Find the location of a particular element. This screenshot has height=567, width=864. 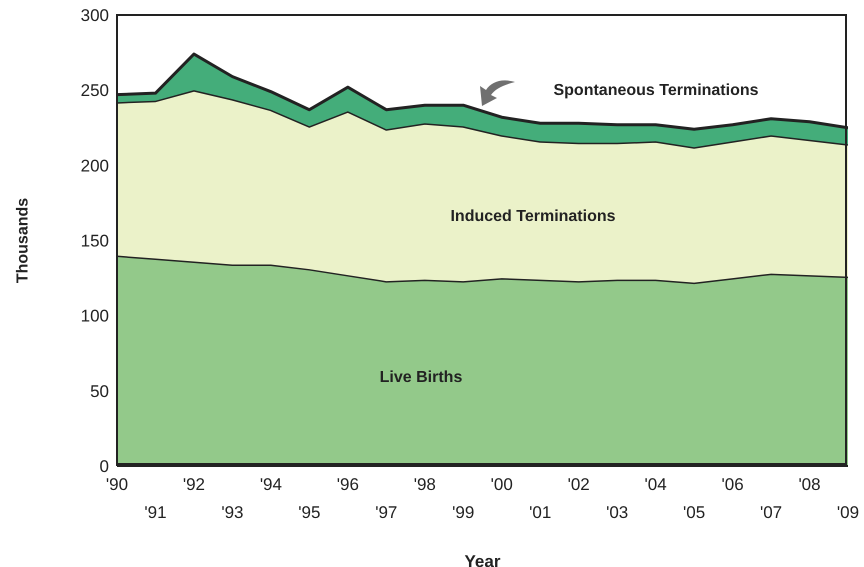

x-tick-label: '92 is located at coordinates (194, 484).